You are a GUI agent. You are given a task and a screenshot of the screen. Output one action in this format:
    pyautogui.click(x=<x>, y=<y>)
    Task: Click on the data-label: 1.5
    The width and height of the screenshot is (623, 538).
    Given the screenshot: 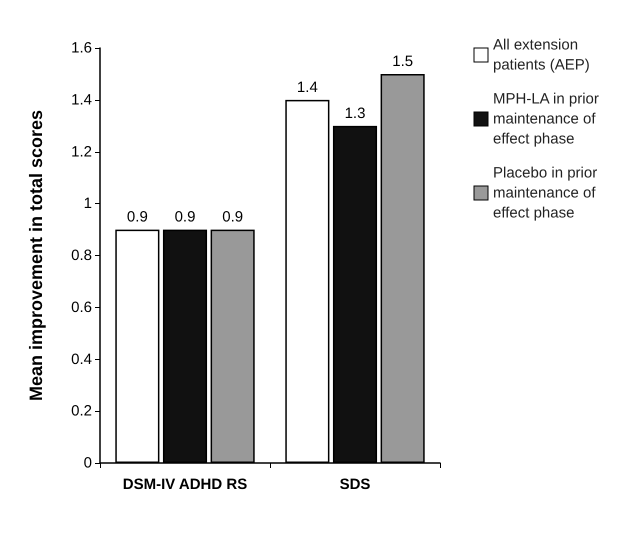 What is the action you would take?
    pyautogui.click(x=403, y=61)
    